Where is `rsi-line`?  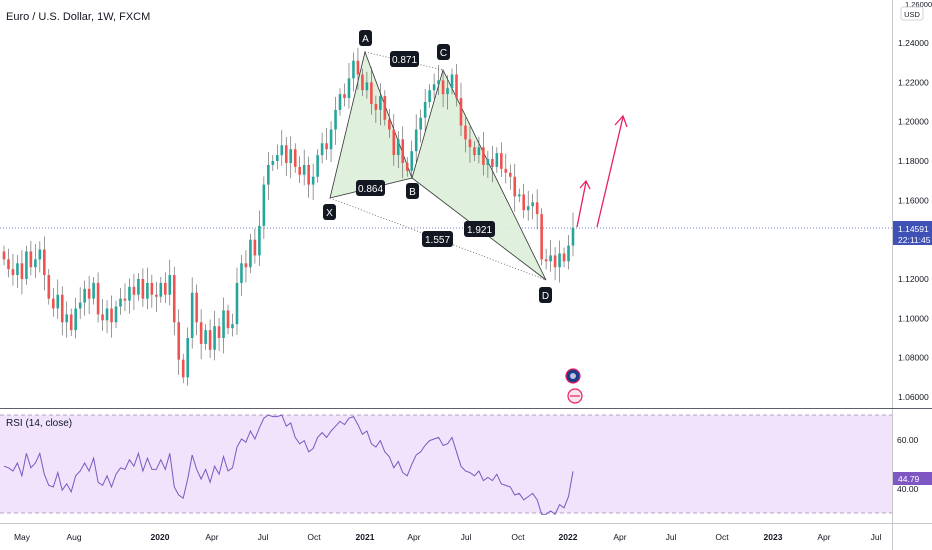
rsi-line is located at coordinates (288, 464).